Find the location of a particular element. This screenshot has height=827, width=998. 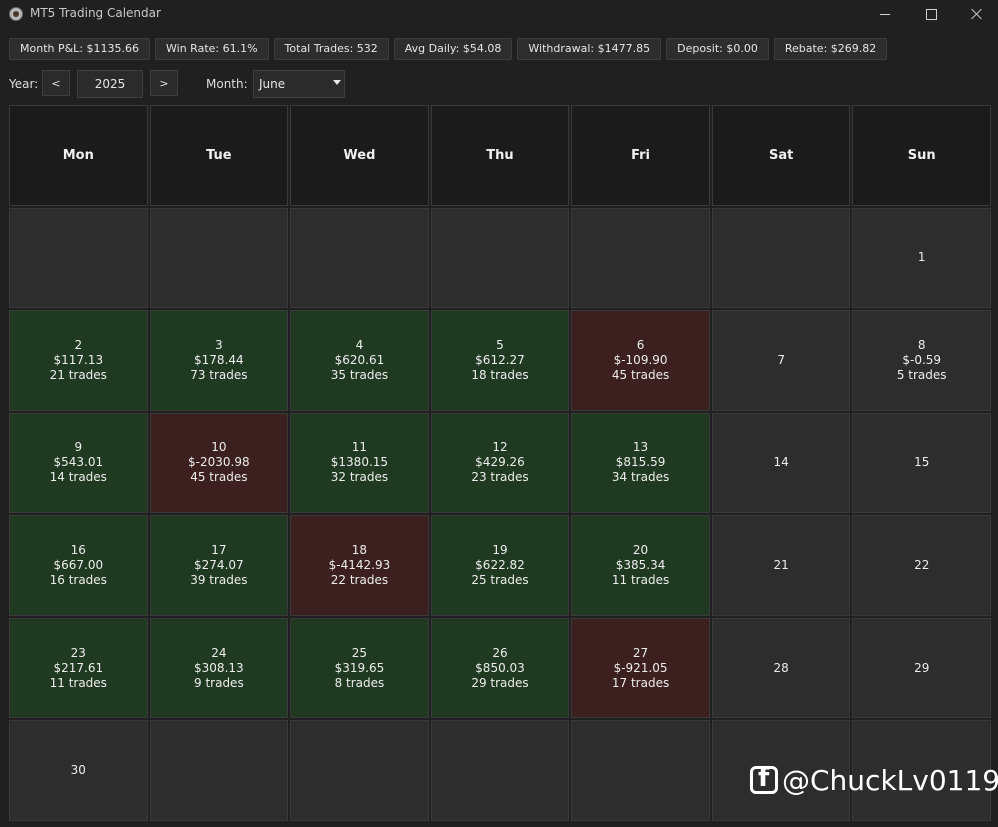

watermark: @ChuckLv0119 is located at coordinates (874, 780).